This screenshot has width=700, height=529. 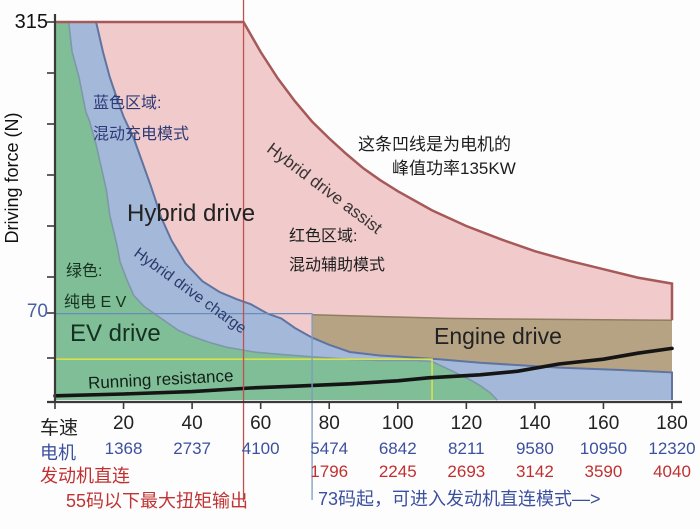 I want to click on y-tick-315: 315, so click(x=31, y=22).